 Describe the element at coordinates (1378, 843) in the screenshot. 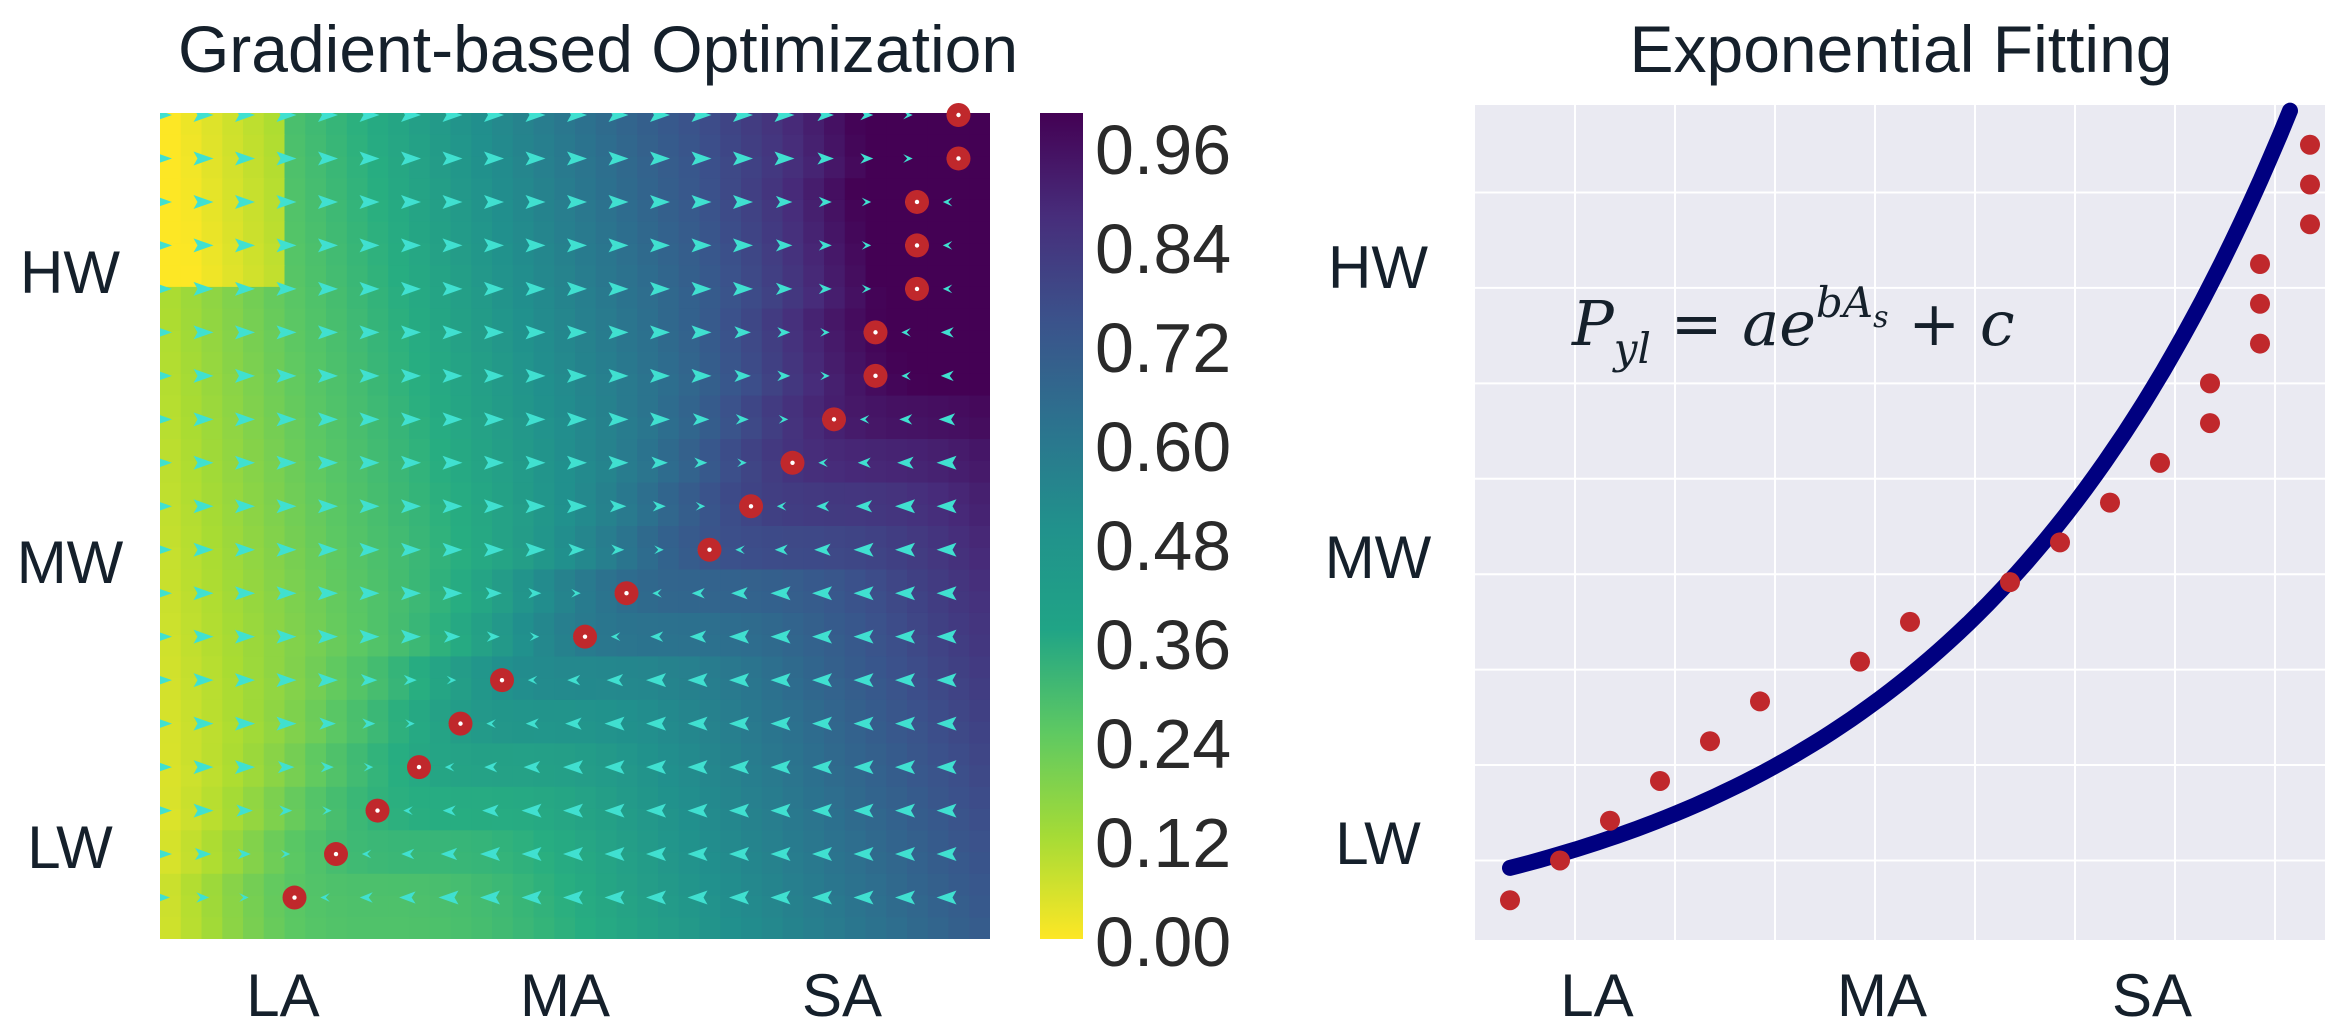

I see `fitting-ytick-lw: LW` at that location.